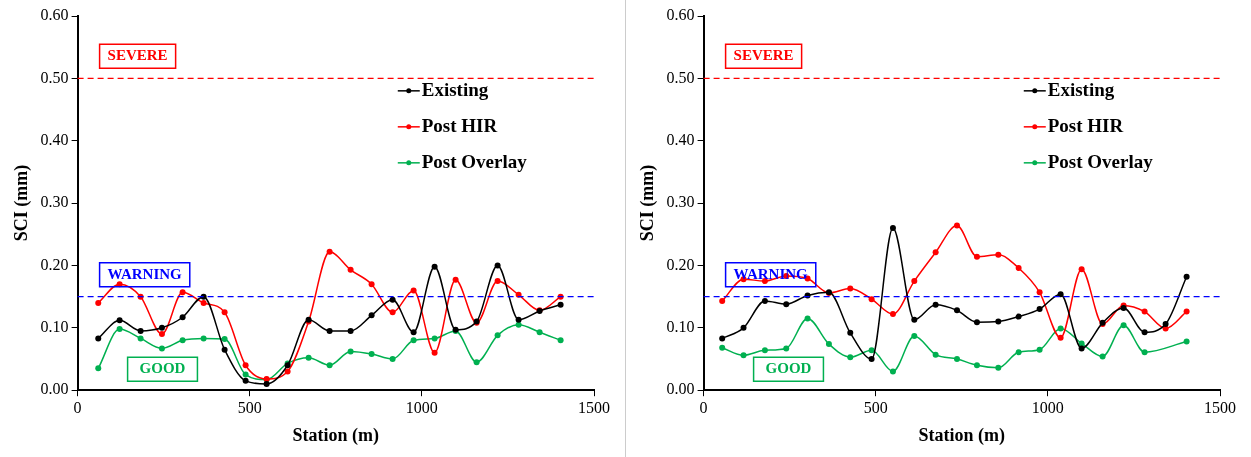 The height and width of the screenshot is (457, 1251). What do you see at coordinates (788, 368) in the screenshot?
I see `annotation: GOOD` at bounding box center [788, 368].